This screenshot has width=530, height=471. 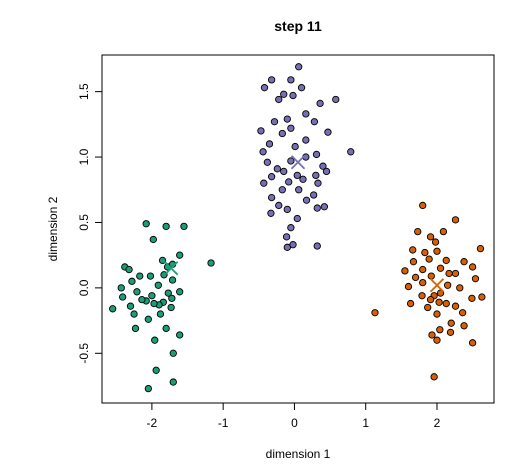 What do you see at coordinates (298, 26) in the screenshot?
I see `chart-title: step 11` at bounding box center [298, 26].